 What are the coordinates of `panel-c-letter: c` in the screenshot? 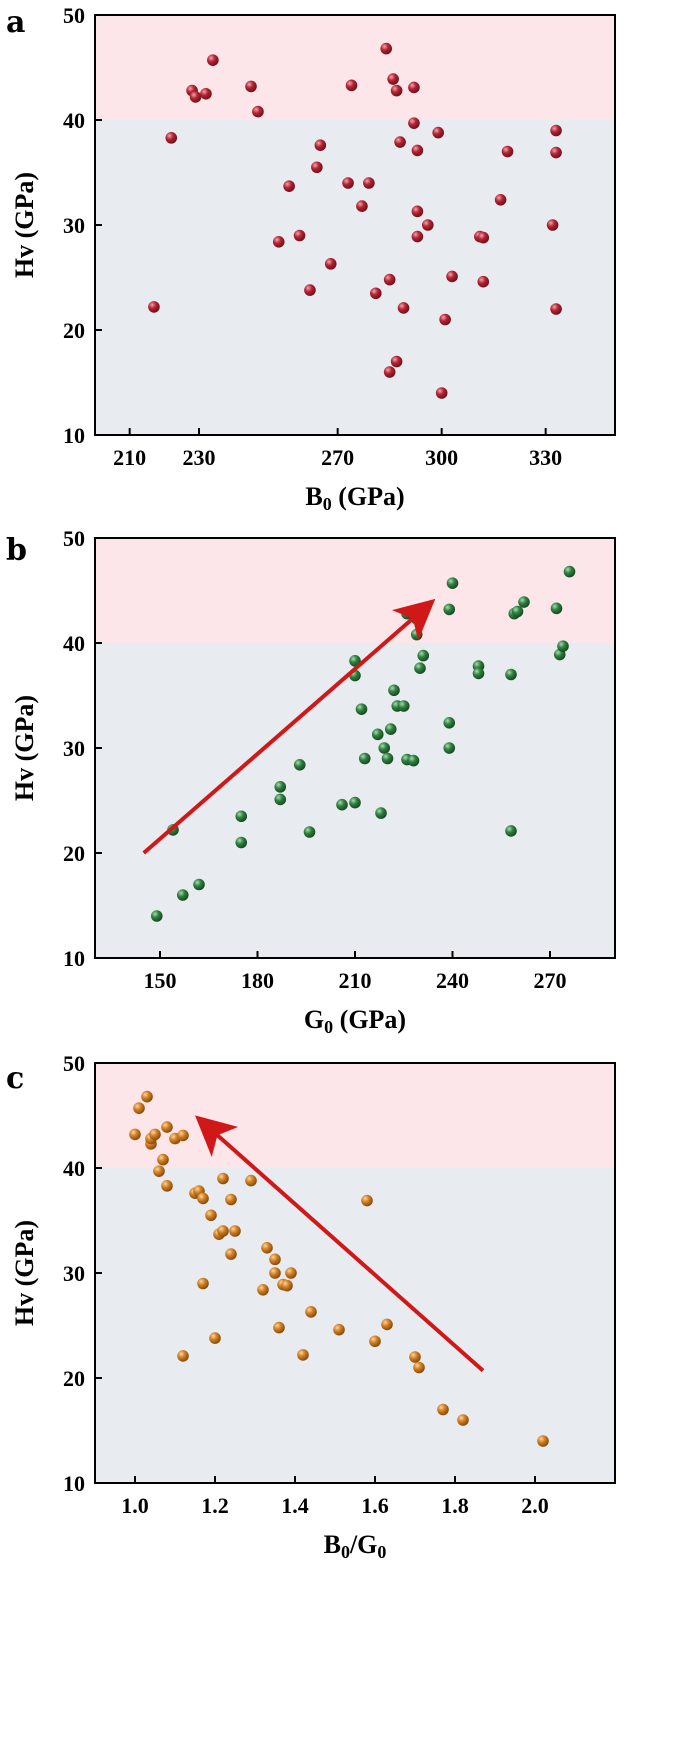 It's located at (15, 1078).